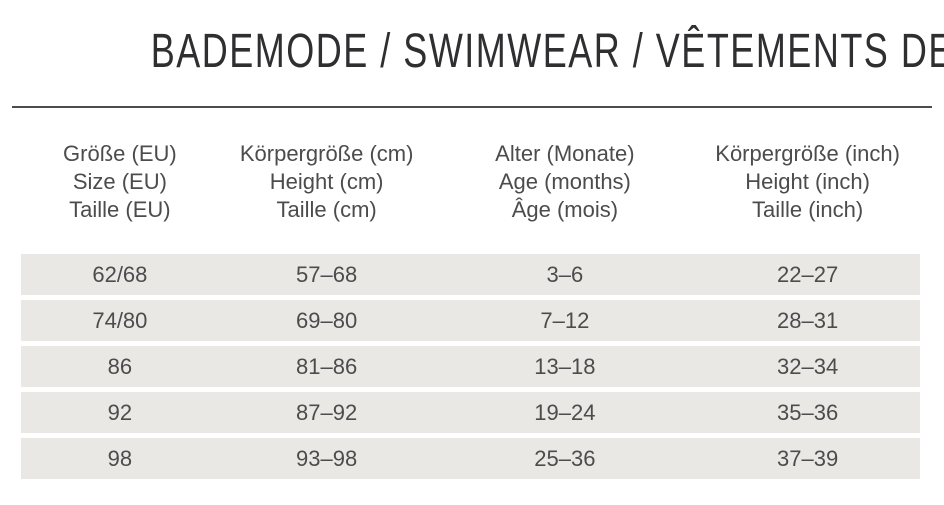 The height and width of the screenshot is (505, 944). I want to click on table-cell-height-inch: 35–36, so click(808, 412).